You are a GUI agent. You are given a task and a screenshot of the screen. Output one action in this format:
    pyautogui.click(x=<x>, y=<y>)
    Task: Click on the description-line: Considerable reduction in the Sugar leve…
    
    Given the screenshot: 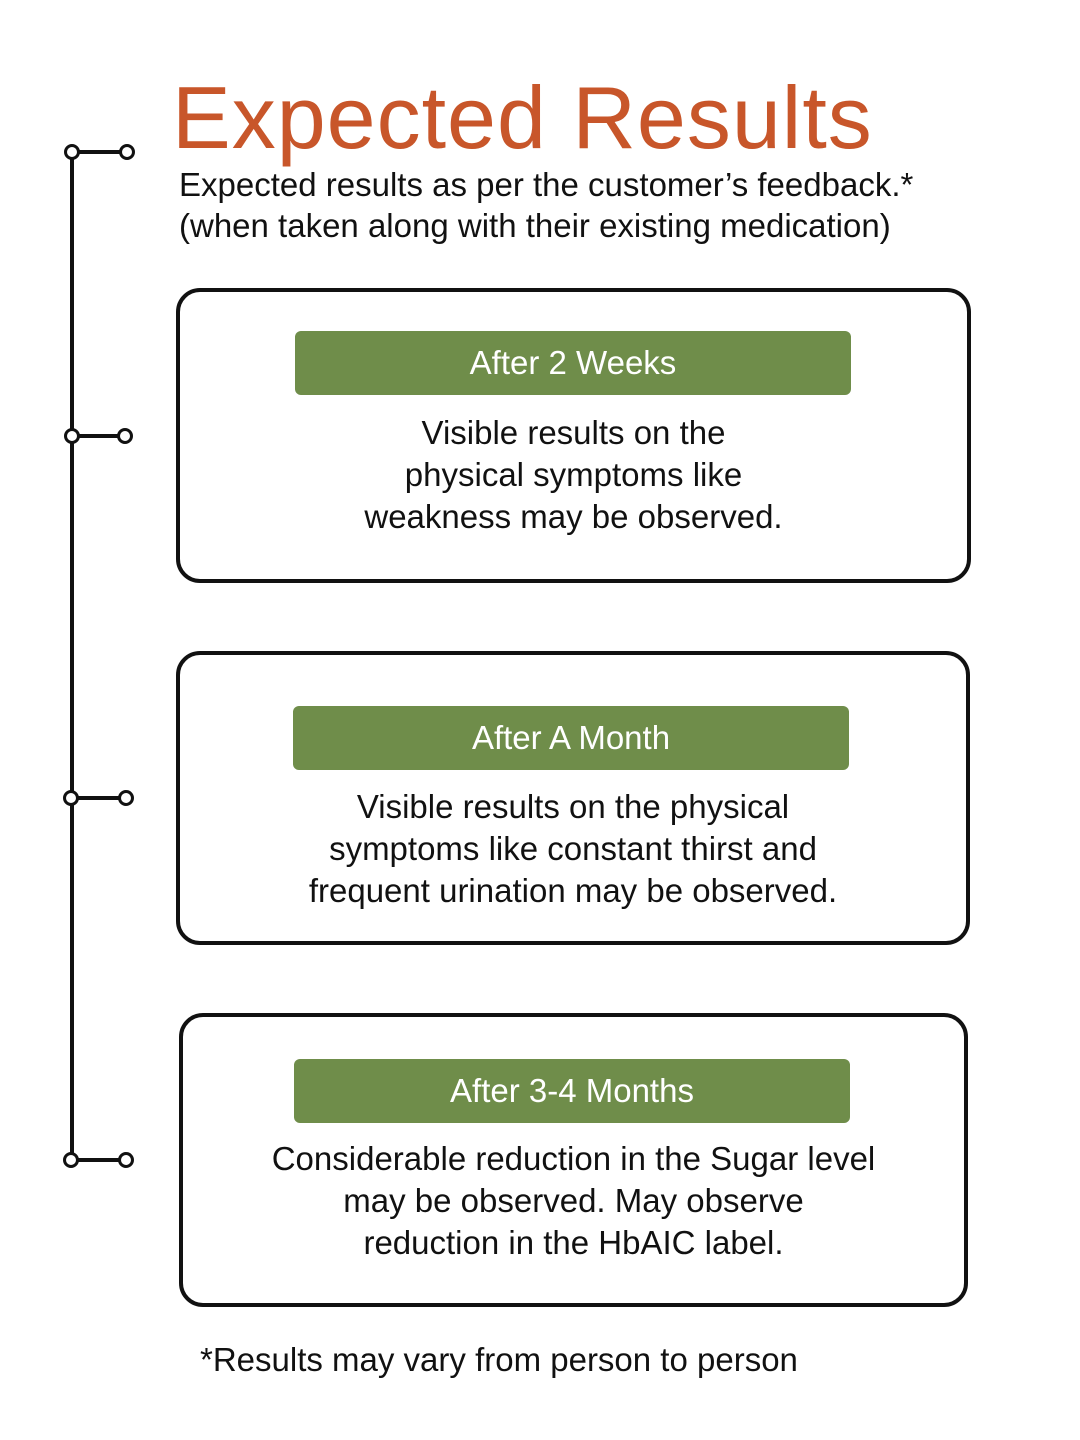 What is the action you would take?
    pyautogui.click(x=573, y=1158)
    